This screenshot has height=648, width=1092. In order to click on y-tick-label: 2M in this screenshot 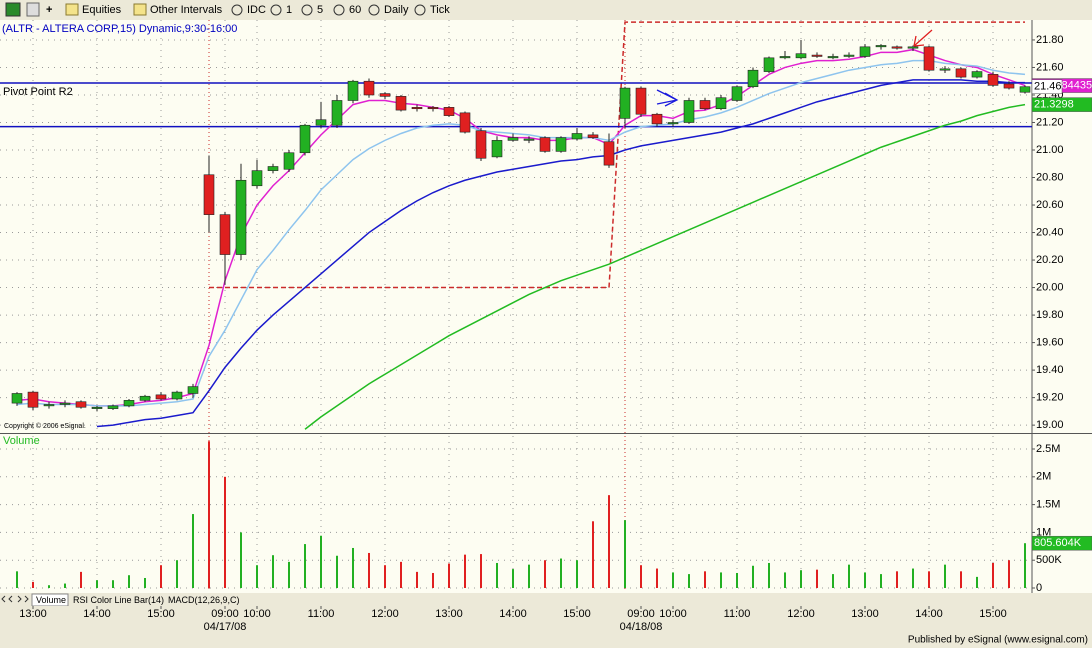, I will do `click(1043, 477)`.